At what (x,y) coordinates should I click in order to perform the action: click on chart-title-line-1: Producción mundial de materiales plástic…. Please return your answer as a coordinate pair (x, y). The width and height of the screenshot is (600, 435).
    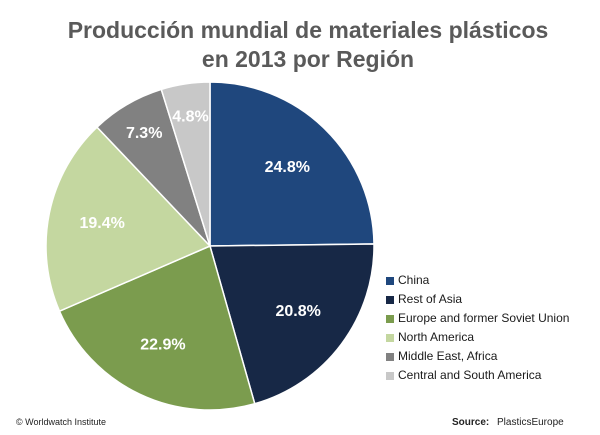
    Looking at the image, I should click on (308, 30).